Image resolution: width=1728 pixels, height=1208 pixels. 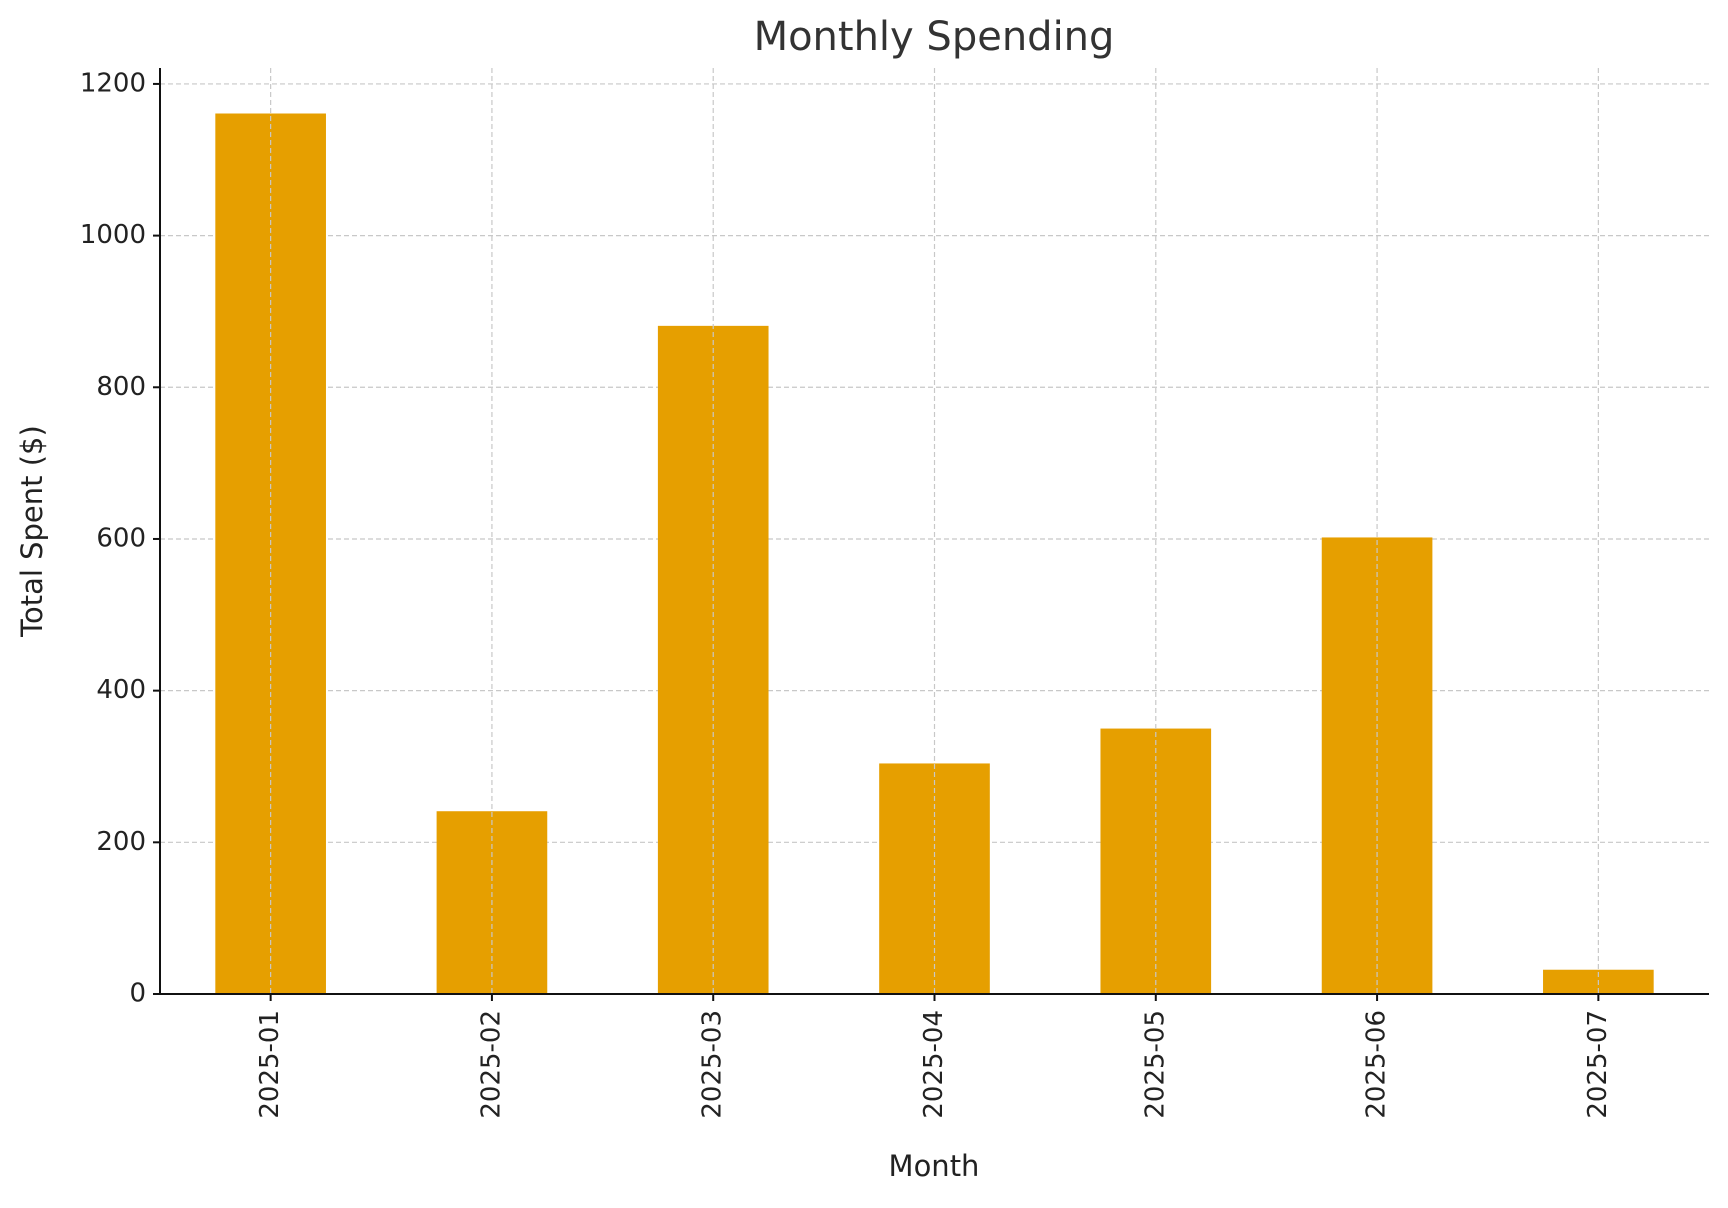 What do you see at coordinates (113, 83) in the screenshot?
I see `y-tick-label: 1200` at bounding box center [113, 83].